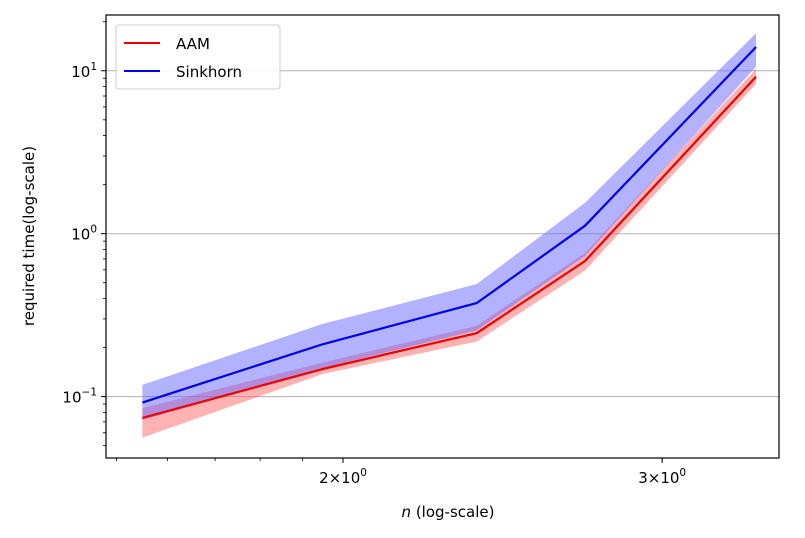  What do you see at coordinates (29, 236) in the screenshot?
I see `y-axis-label: required time(log-scale)` at bounding box center [29, 236].